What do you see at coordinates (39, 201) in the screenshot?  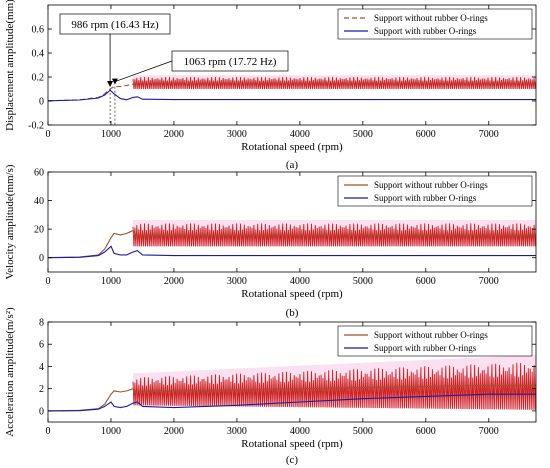 I see `y-tick-label: 40` at bounding box center [39, 201].